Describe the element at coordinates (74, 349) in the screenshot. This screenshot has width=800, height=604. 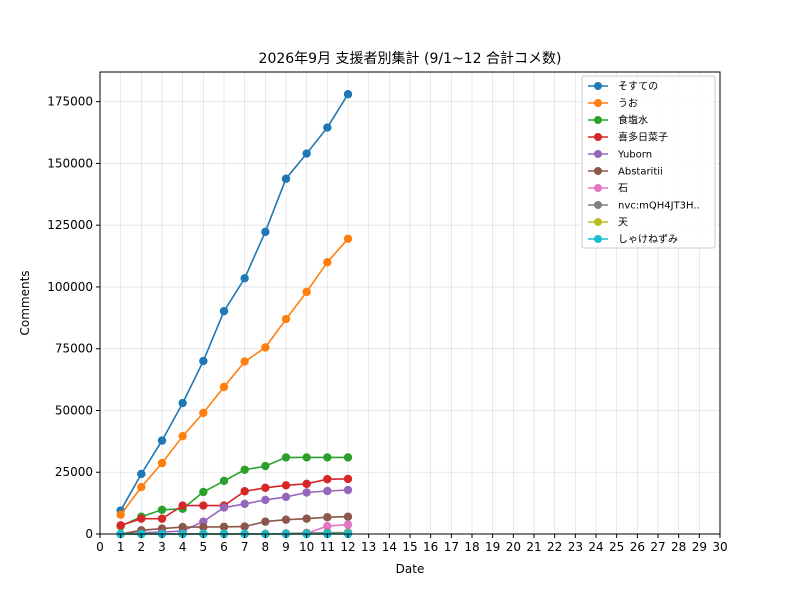
I see `y-tick-label: 75000` at that location.